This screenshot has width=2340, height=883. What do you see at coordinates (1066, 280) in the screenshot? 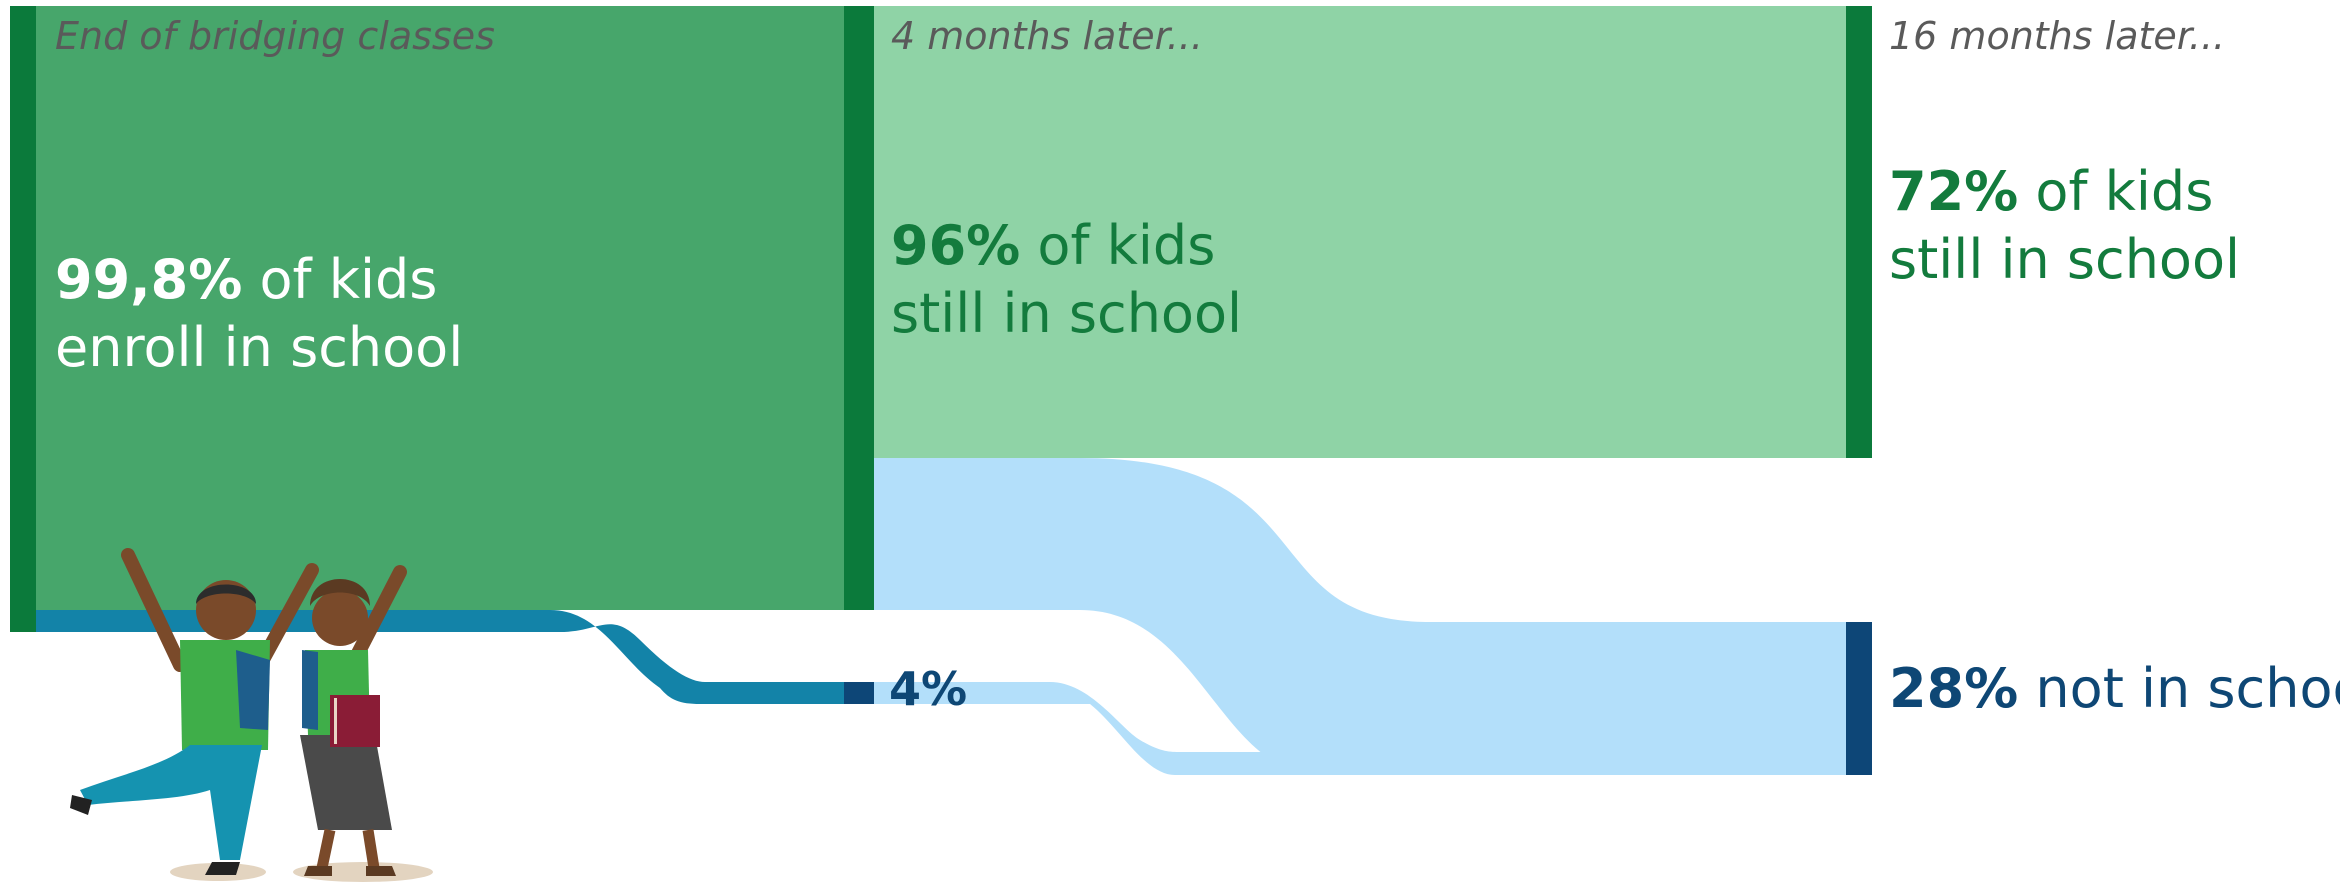
I see `still-4m-stat: 96% of kids still in school` at bounding box center [1066, 280].